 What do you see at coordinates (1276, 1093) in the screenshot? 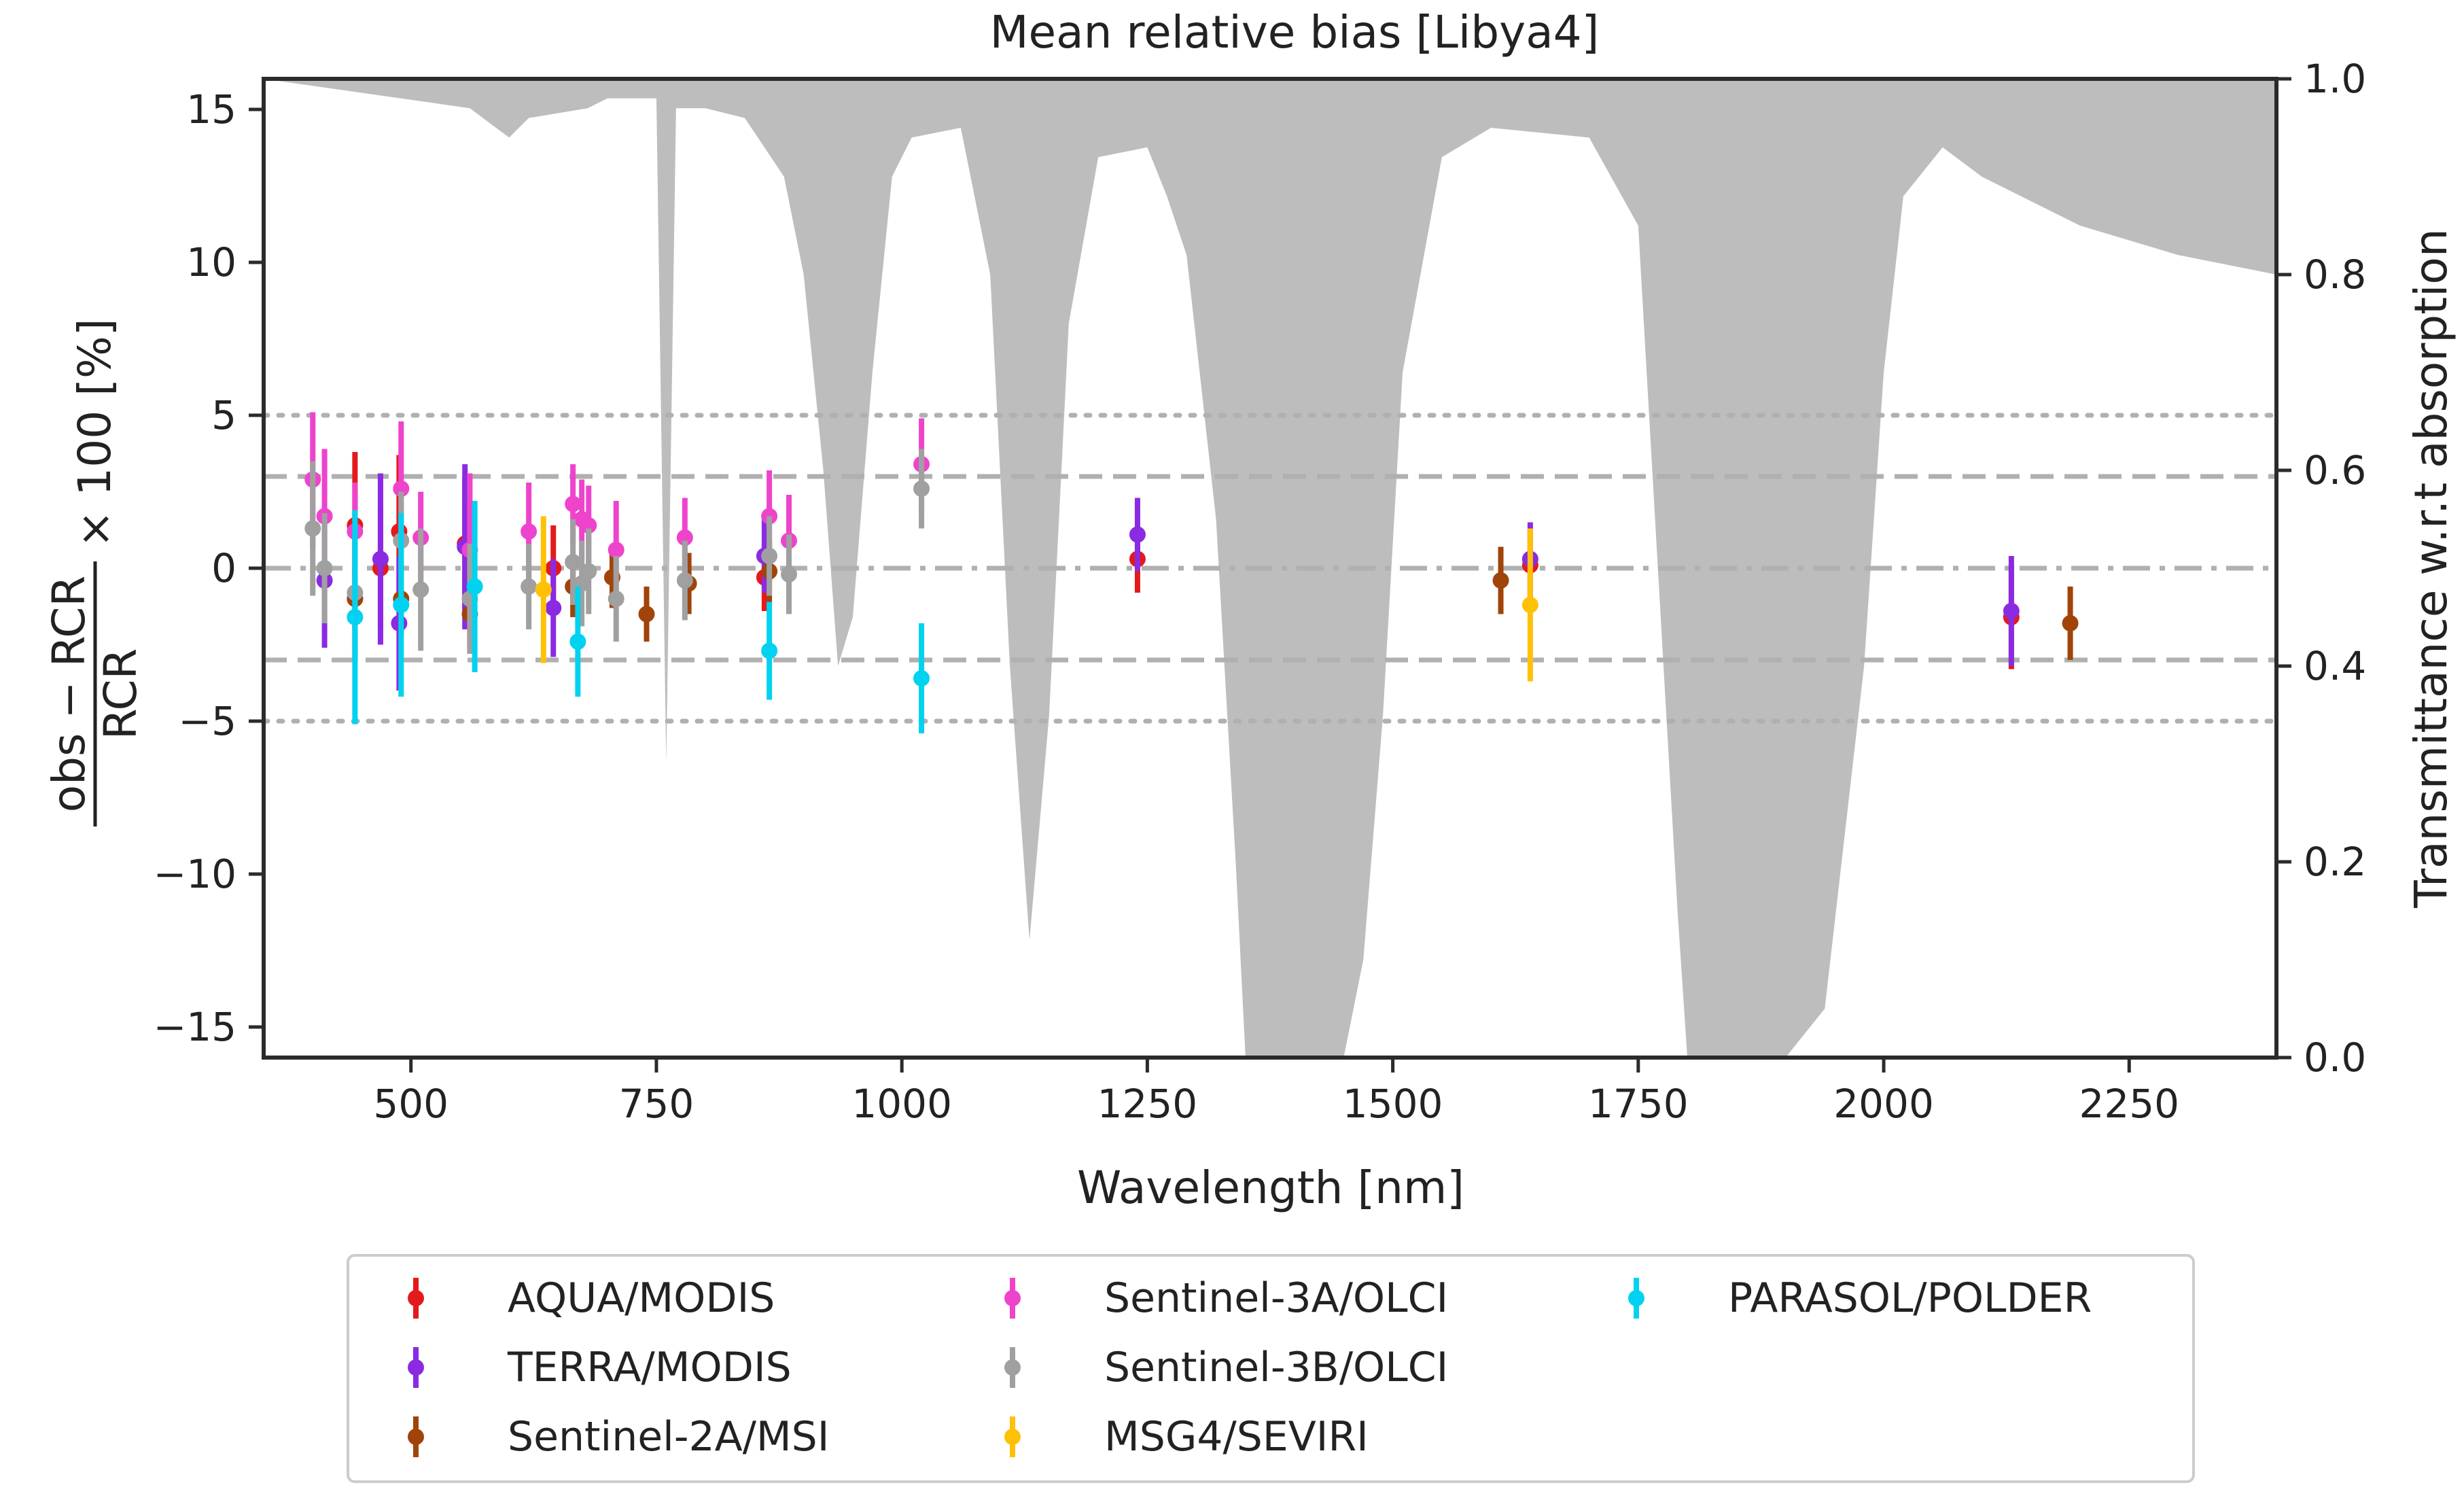
I see `x-axis: 500 750 1000 1250 1500 1750 2000 2250` at bounding box center [1276, 1093].